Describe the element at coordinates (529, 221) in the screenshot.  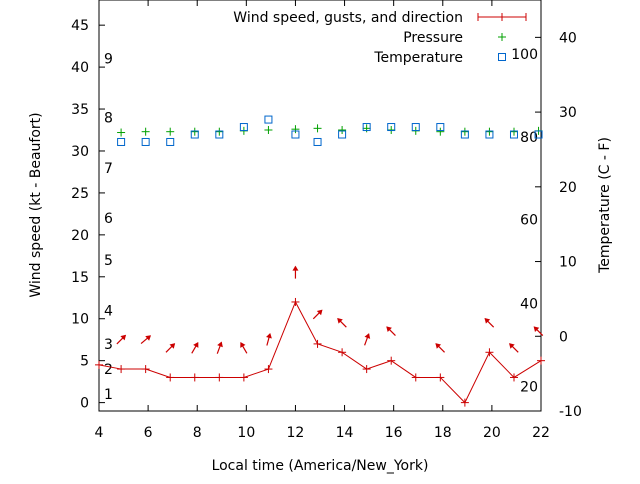
I see `fahrenheit-label: 60` at that location.